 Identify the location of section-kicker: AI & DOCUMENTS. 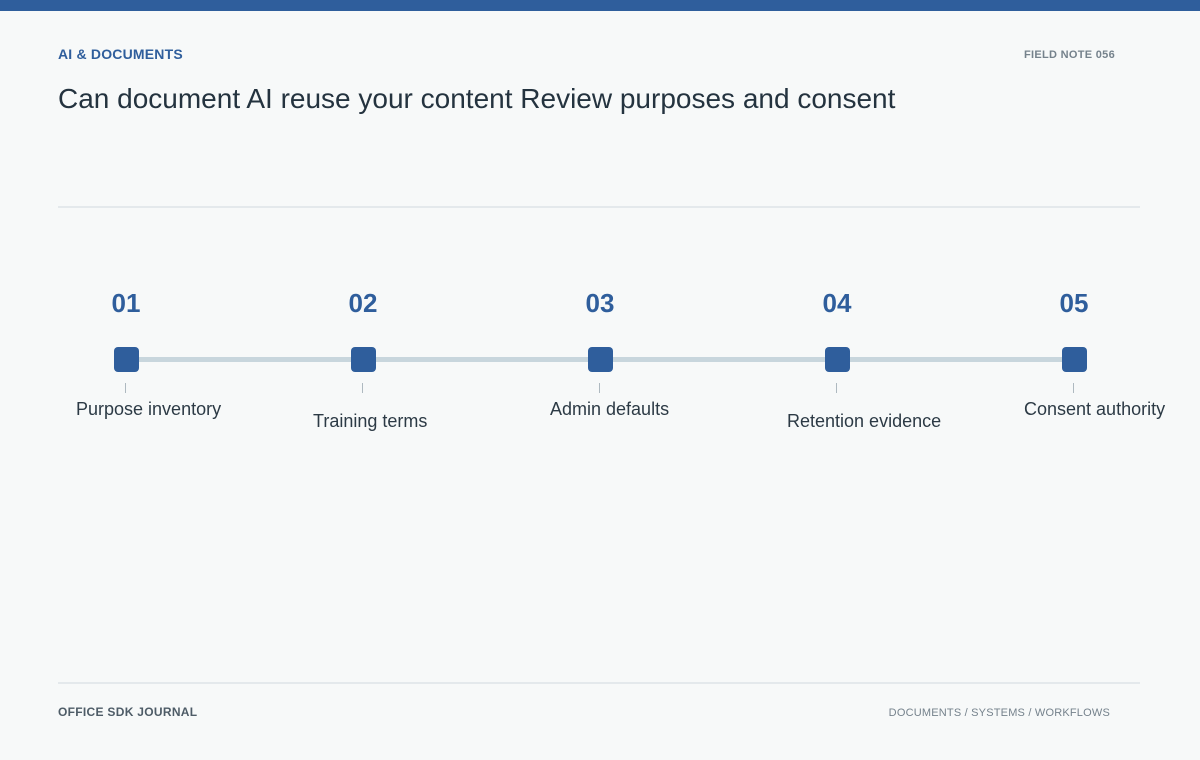
(120, 54).